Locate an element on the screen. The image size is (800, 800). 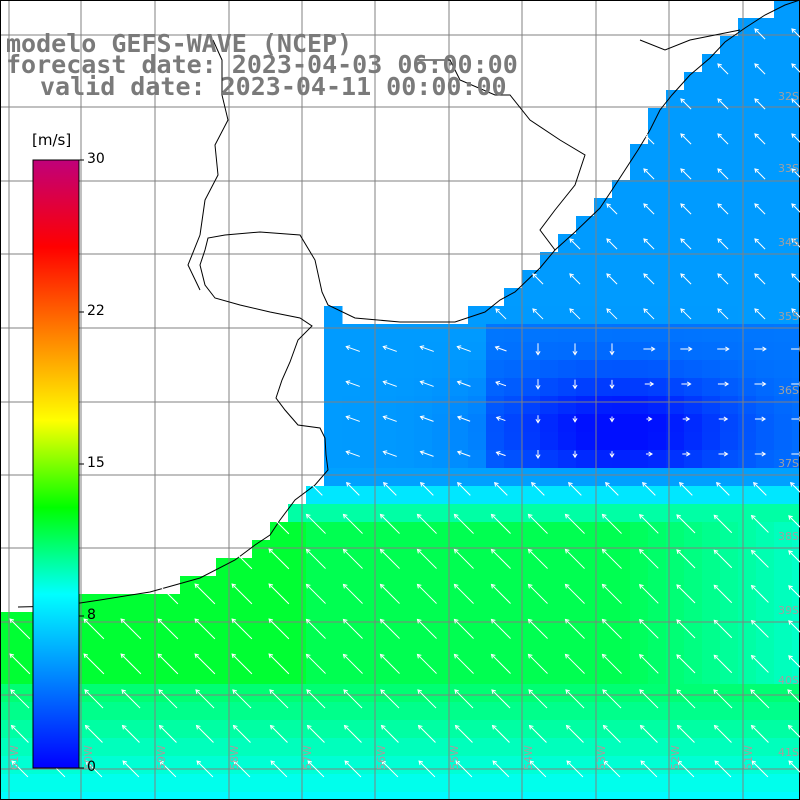
colorbar-tick-22: 22 is located at coordinates (96, 311).